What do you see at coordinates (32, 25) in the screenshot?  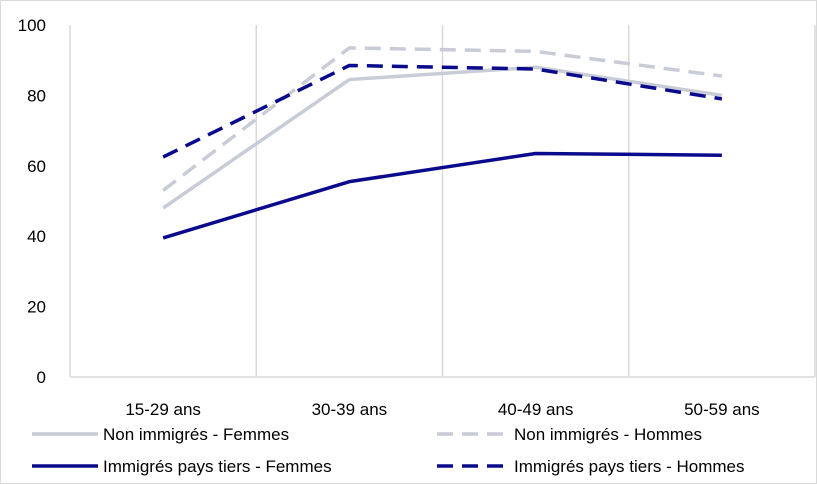 I see `y-tick-label: 100` at bounding box center [32, 25].